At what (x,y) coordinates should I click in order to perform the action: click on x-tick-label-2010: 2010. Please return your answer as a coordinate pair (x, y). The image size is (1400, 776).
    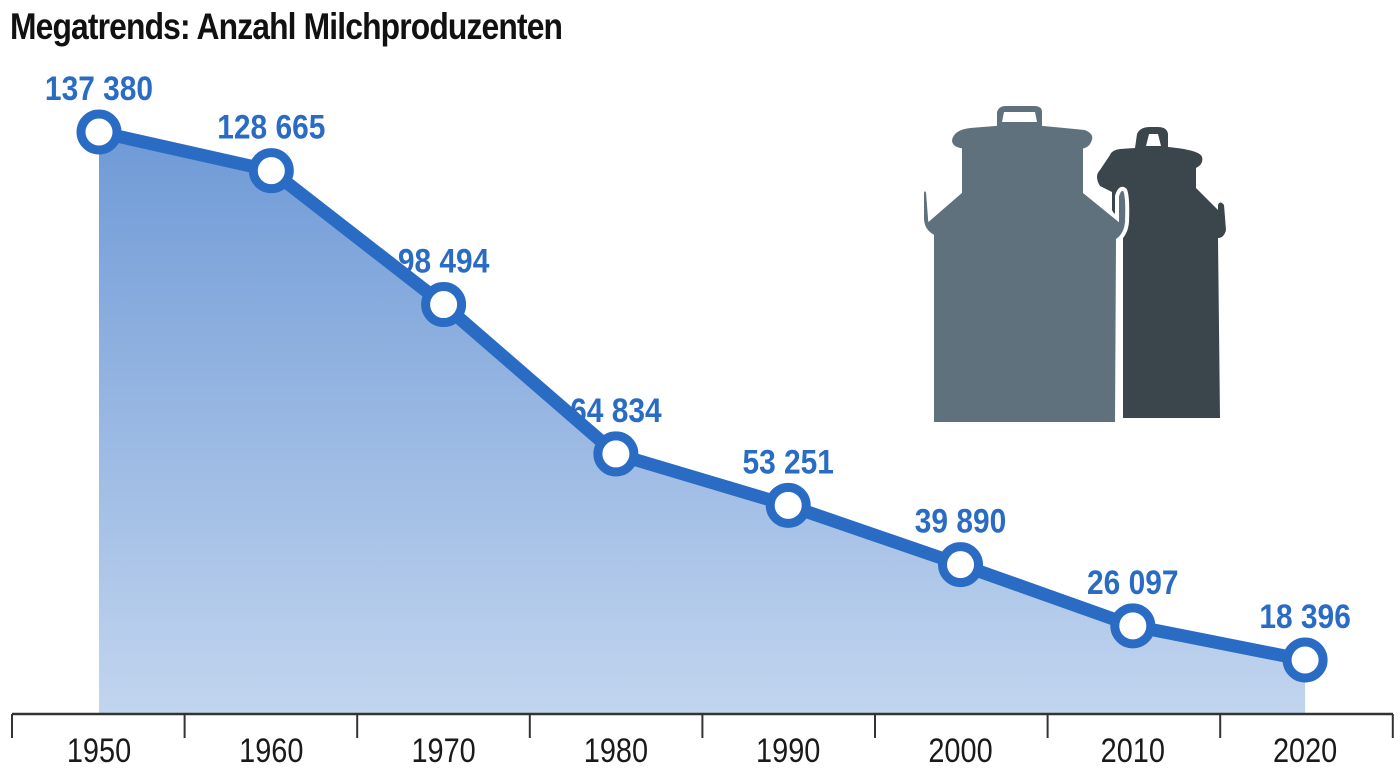
    Looking at the image, I should click on (1133, 750).